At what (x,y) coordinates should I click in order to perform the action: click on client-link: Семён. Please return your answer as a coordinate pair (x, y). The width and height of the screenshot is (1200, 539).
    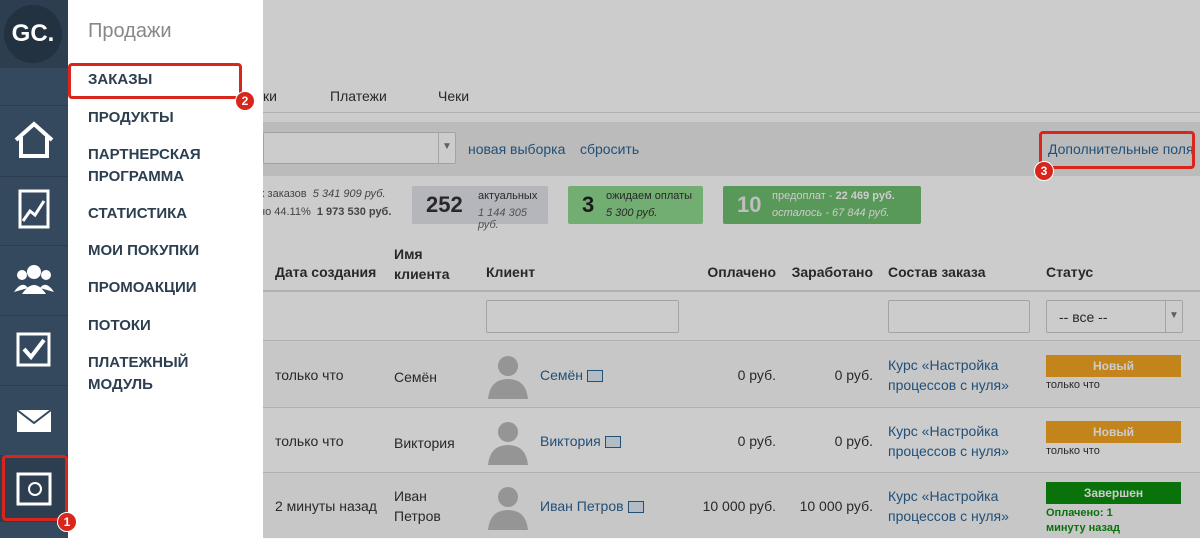
    Looking at the image, I should click on (562, 374).